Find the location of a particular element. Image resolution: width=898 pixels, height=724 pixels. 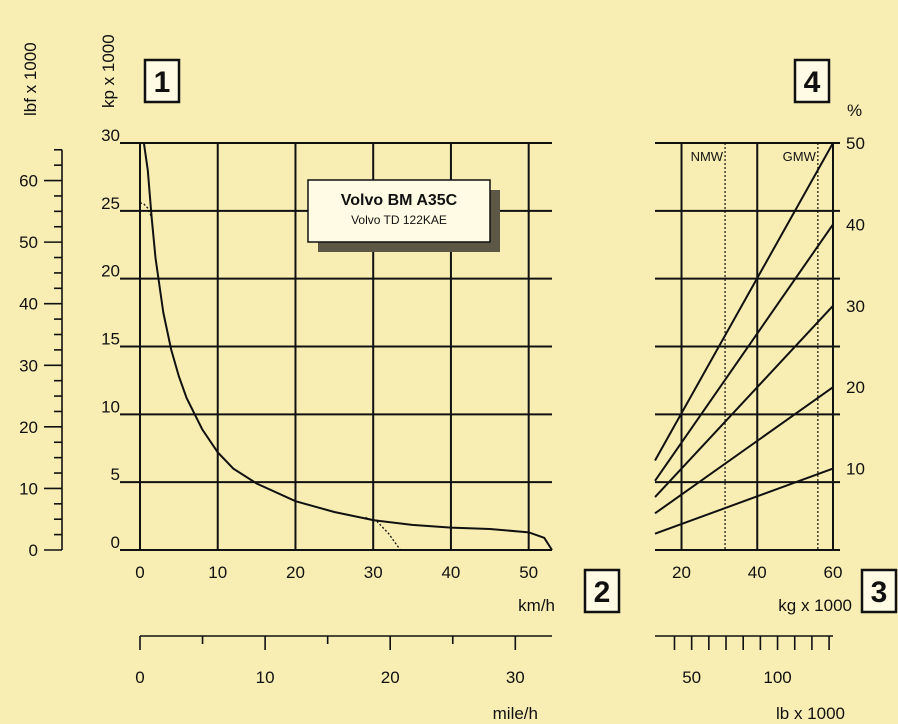

number-box-label: 2 is located at coordinates (602, 592).